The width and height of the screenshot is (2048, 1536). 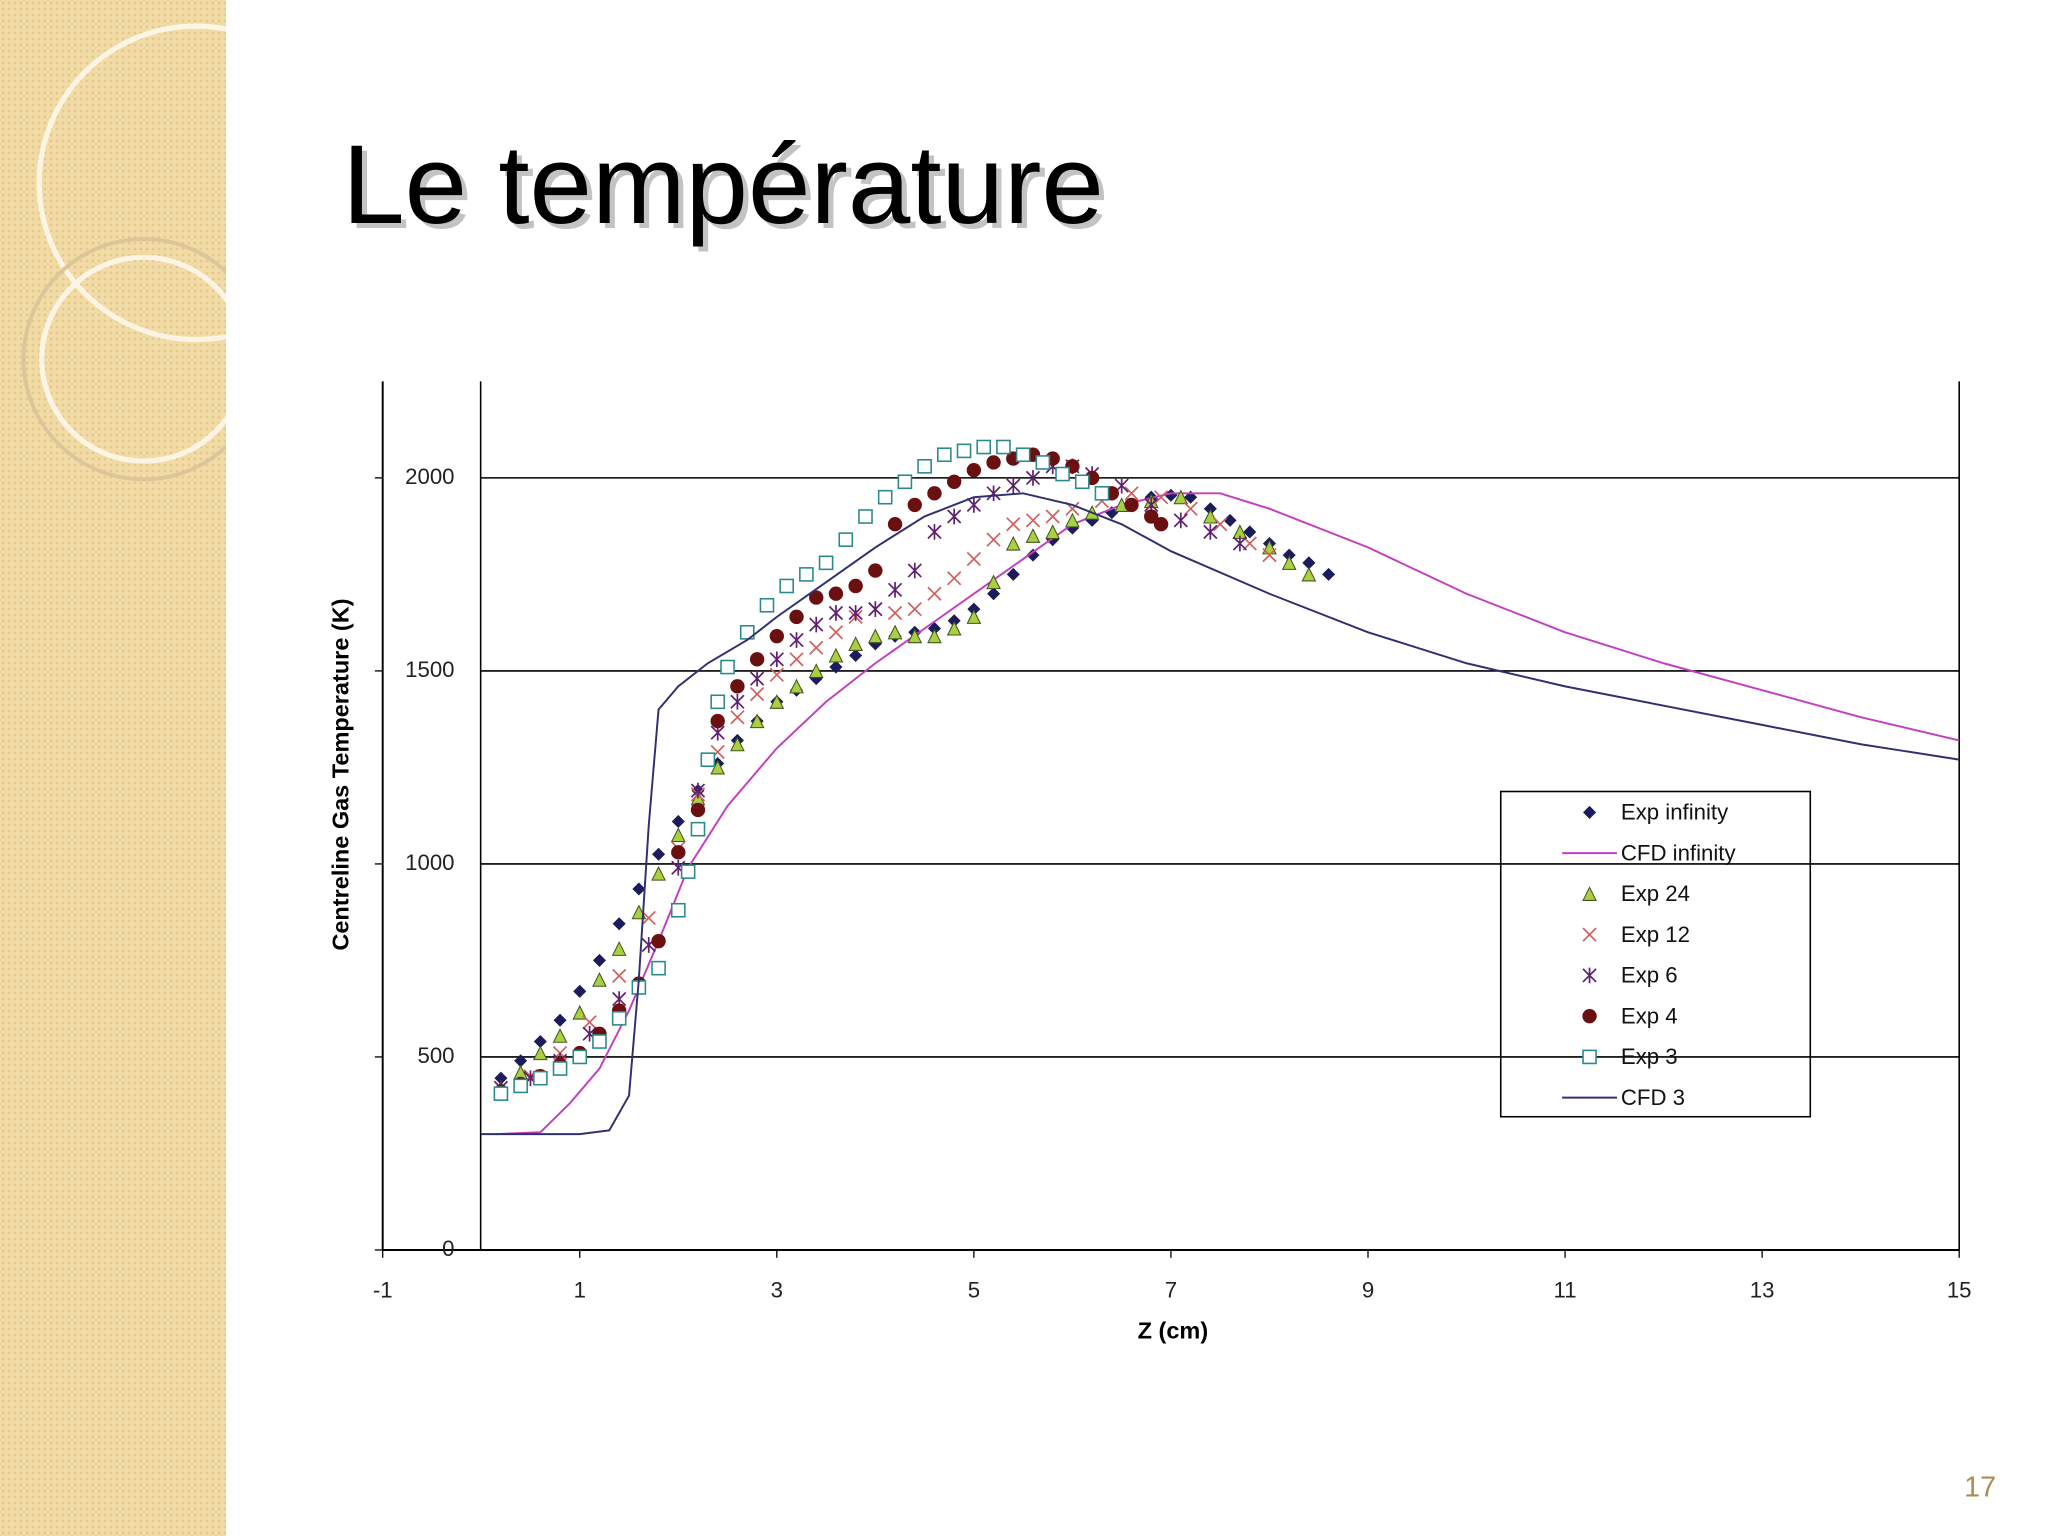 I want to click on title-shadow: Le température, so click(x=728, y=189).